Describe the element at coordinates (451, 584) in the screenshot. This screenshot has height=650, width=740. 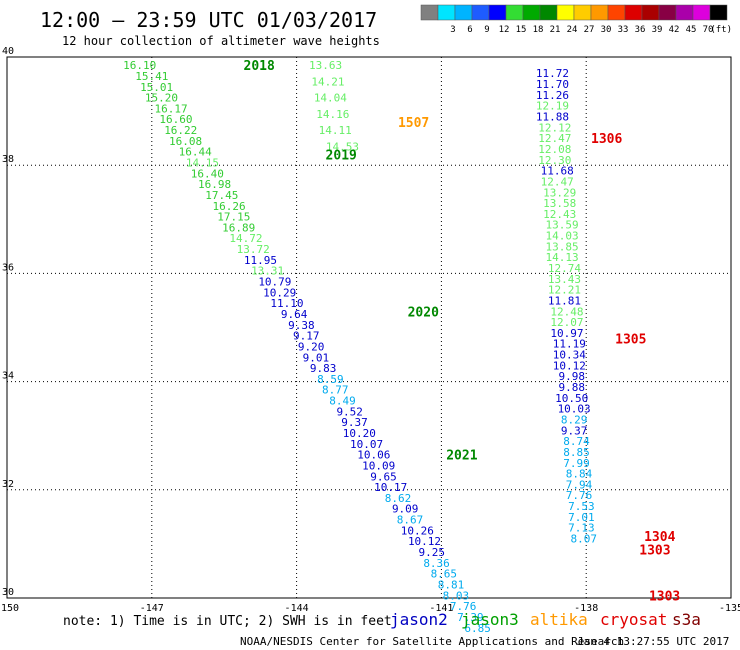
I see `wave-height-label: 8.81` at that location.